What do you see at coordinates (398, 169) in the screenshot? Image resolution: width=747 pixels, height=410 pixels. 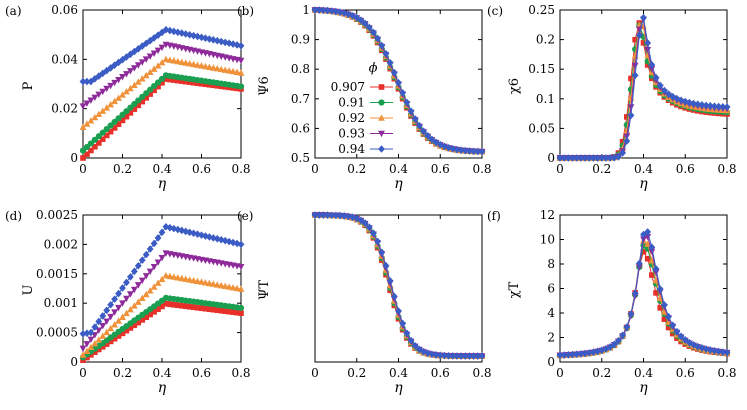 I see `x-tick-label: 0.4` at bounding box center [398, 169].